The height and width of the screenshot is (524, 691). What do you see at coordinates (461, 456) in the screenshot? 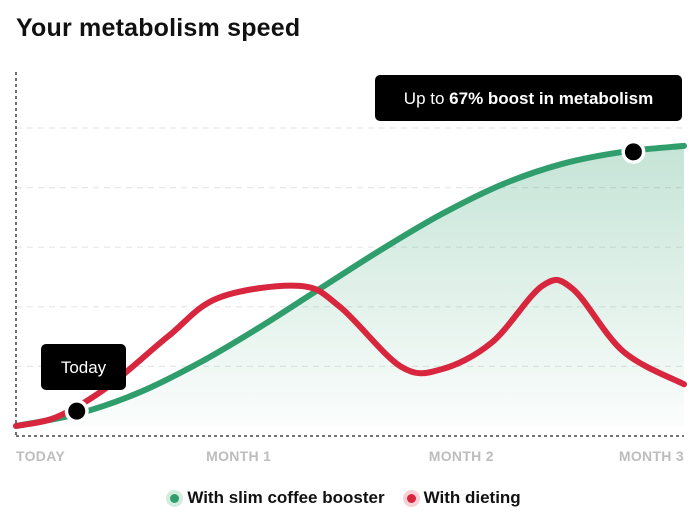
I see `x-tick-label: MONTH 2` at bounding box center [461, 456].